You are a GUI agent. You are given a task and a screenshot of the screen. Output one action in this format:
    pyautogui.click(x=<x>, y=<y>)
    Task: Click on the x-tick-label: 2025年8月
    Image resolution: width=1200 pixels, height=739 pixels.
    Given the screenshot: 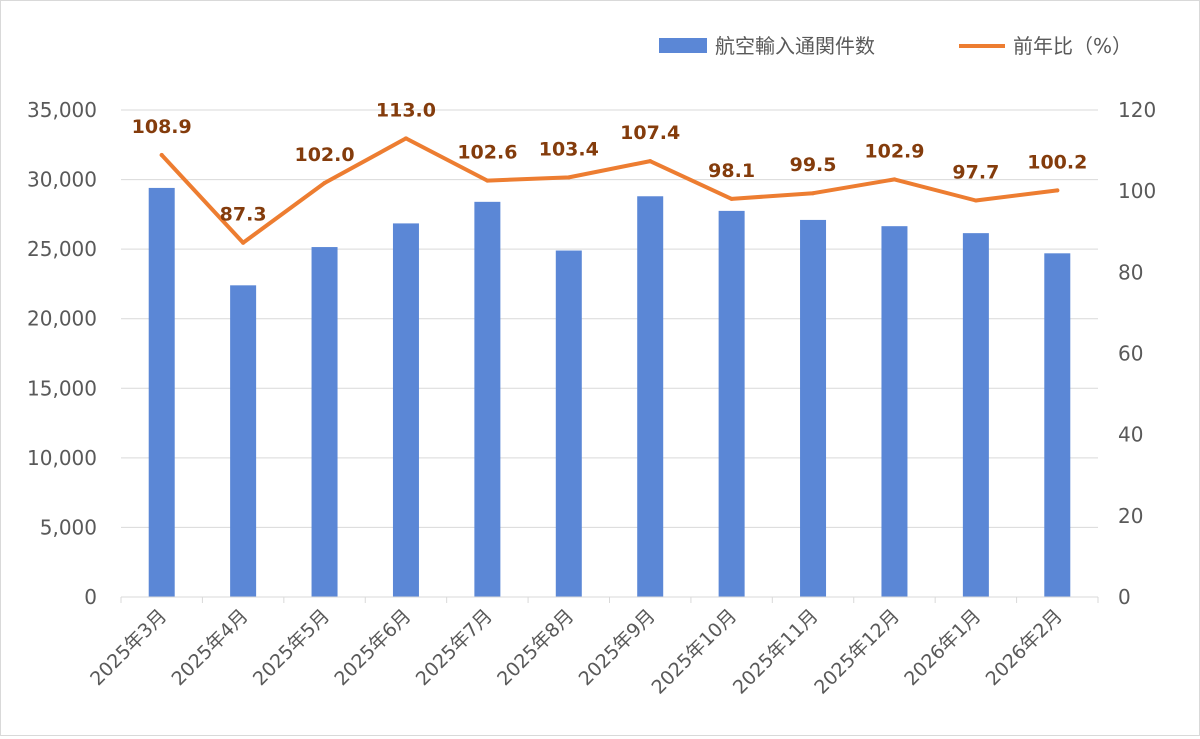 What is the action you would take?
    pyautogui.click(x=535, y=647)
    